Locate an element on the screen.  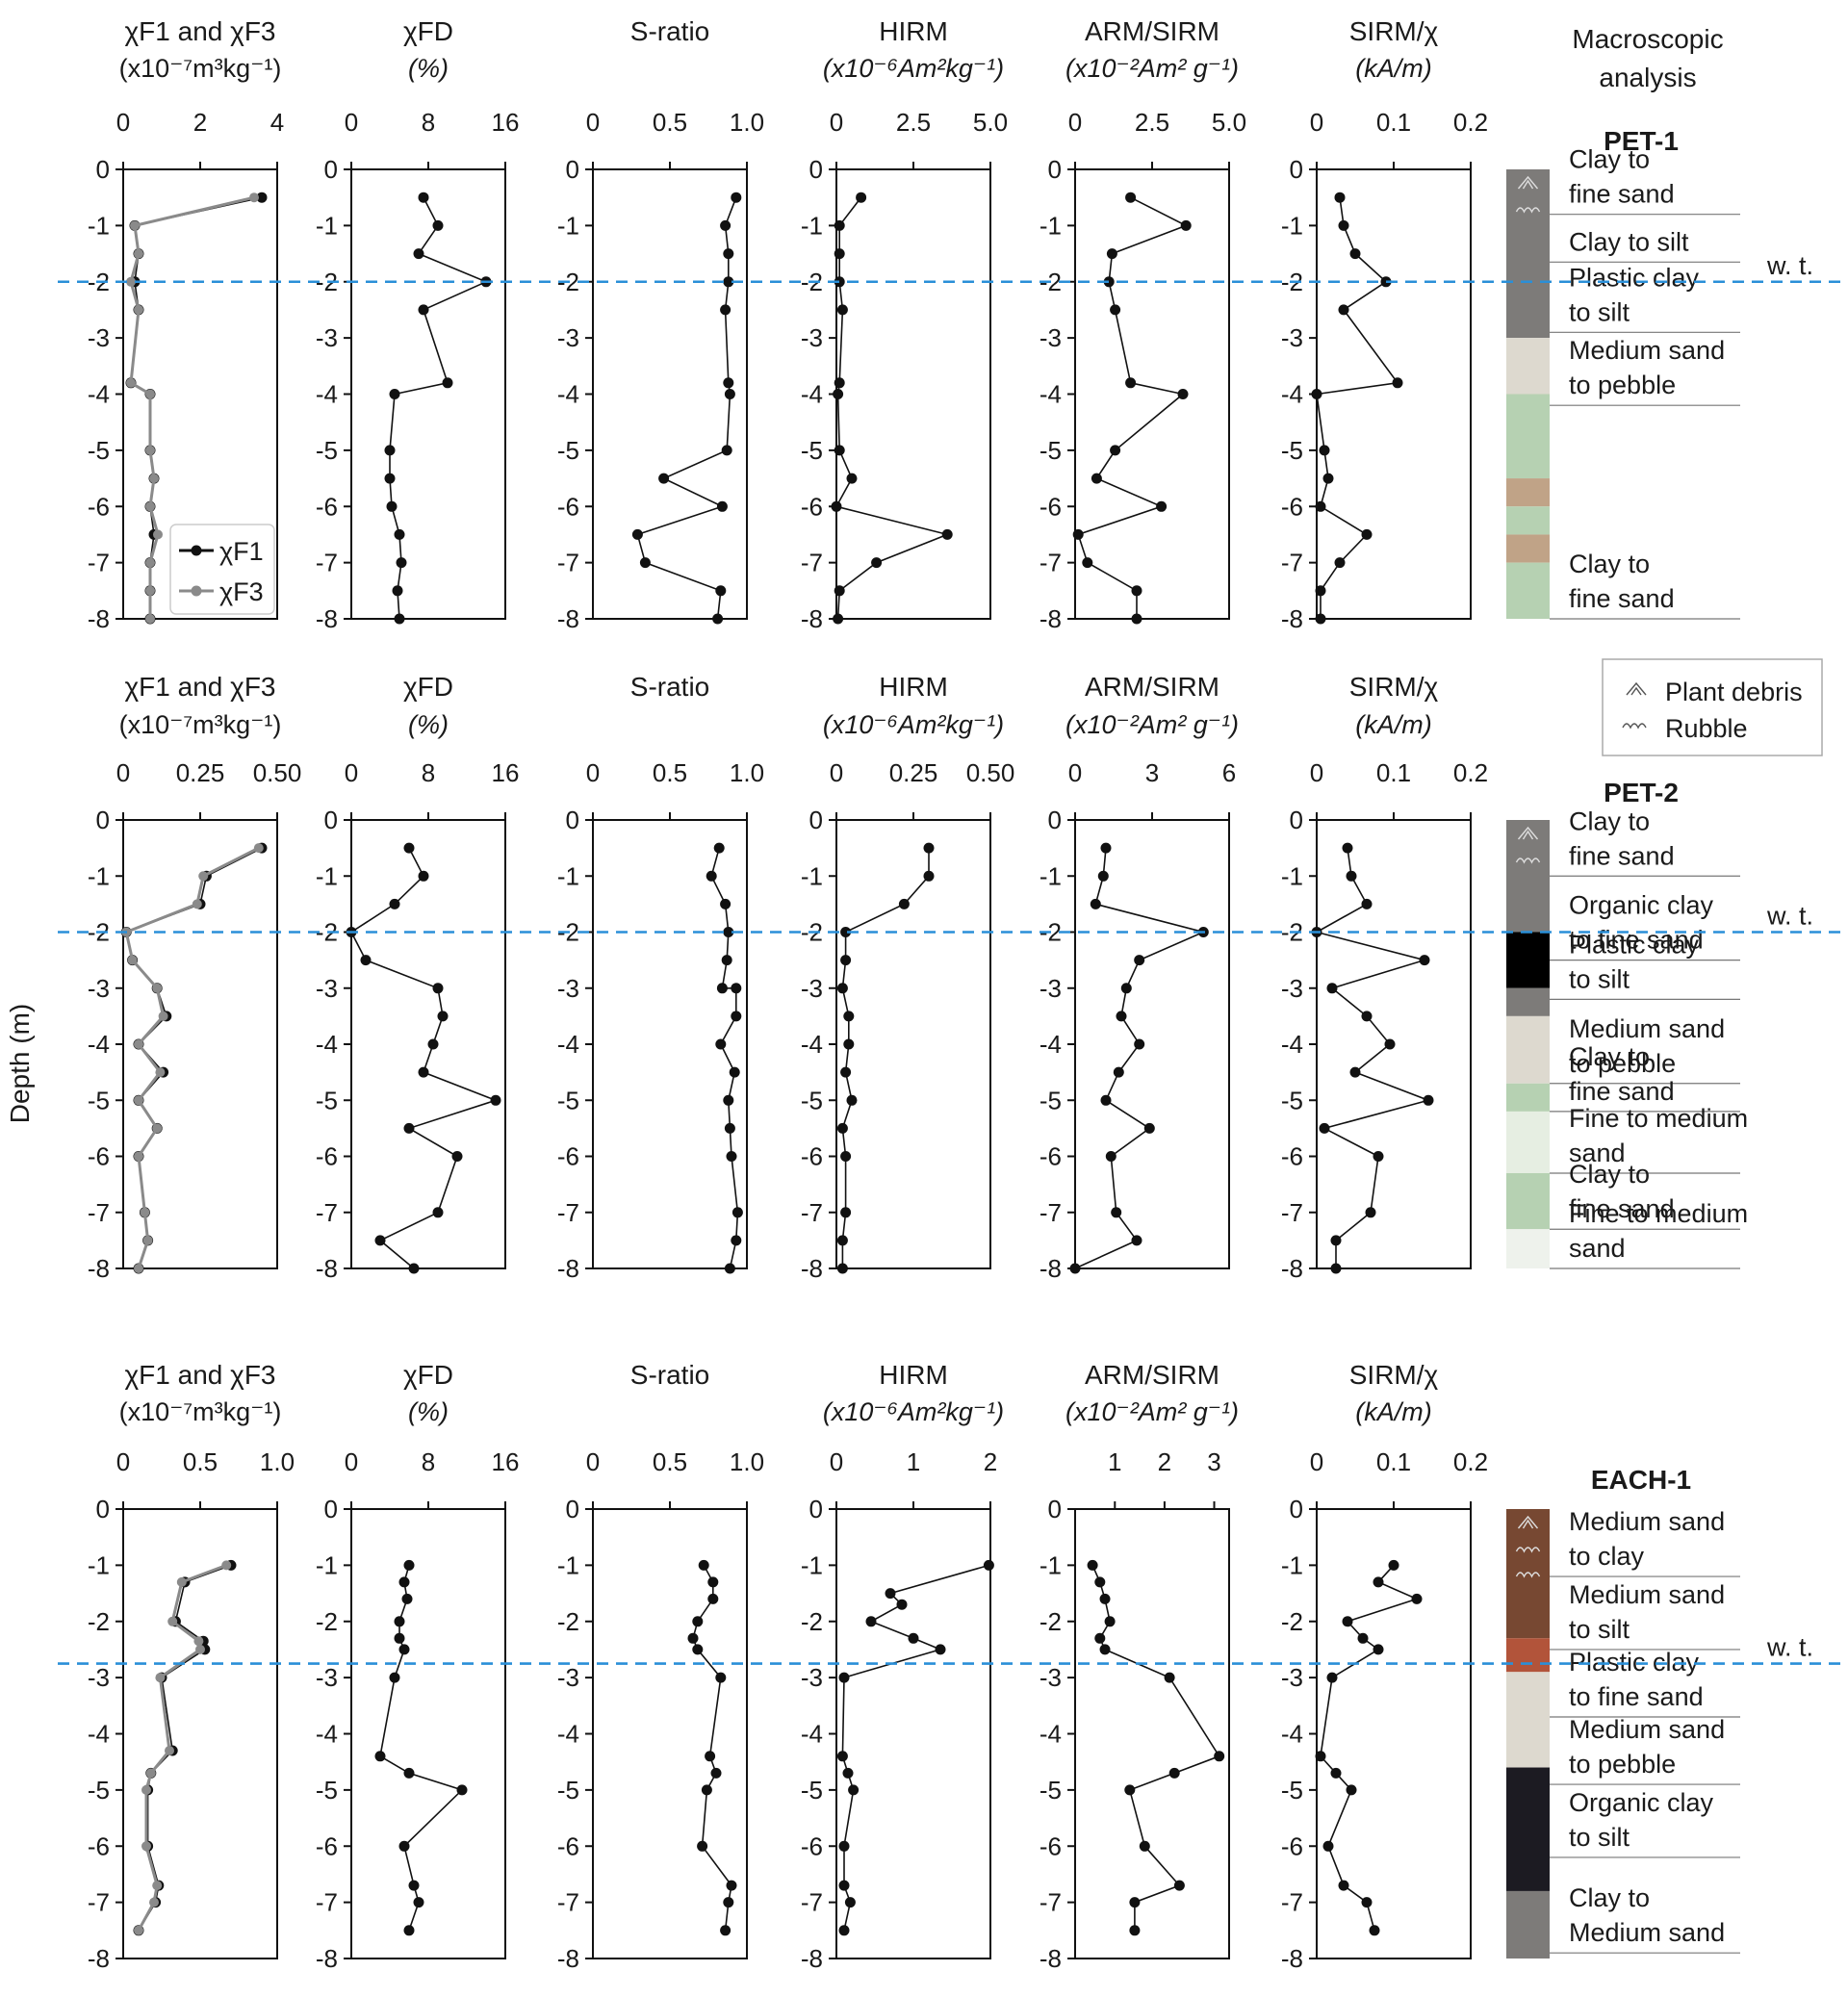
panel-title: χF1 and χF3 is located at coordinates (199, 1375).